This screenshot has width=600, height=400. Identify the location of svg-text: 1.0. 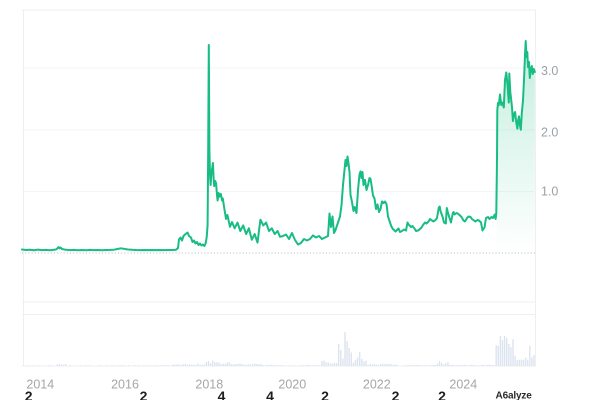
(549, 191).